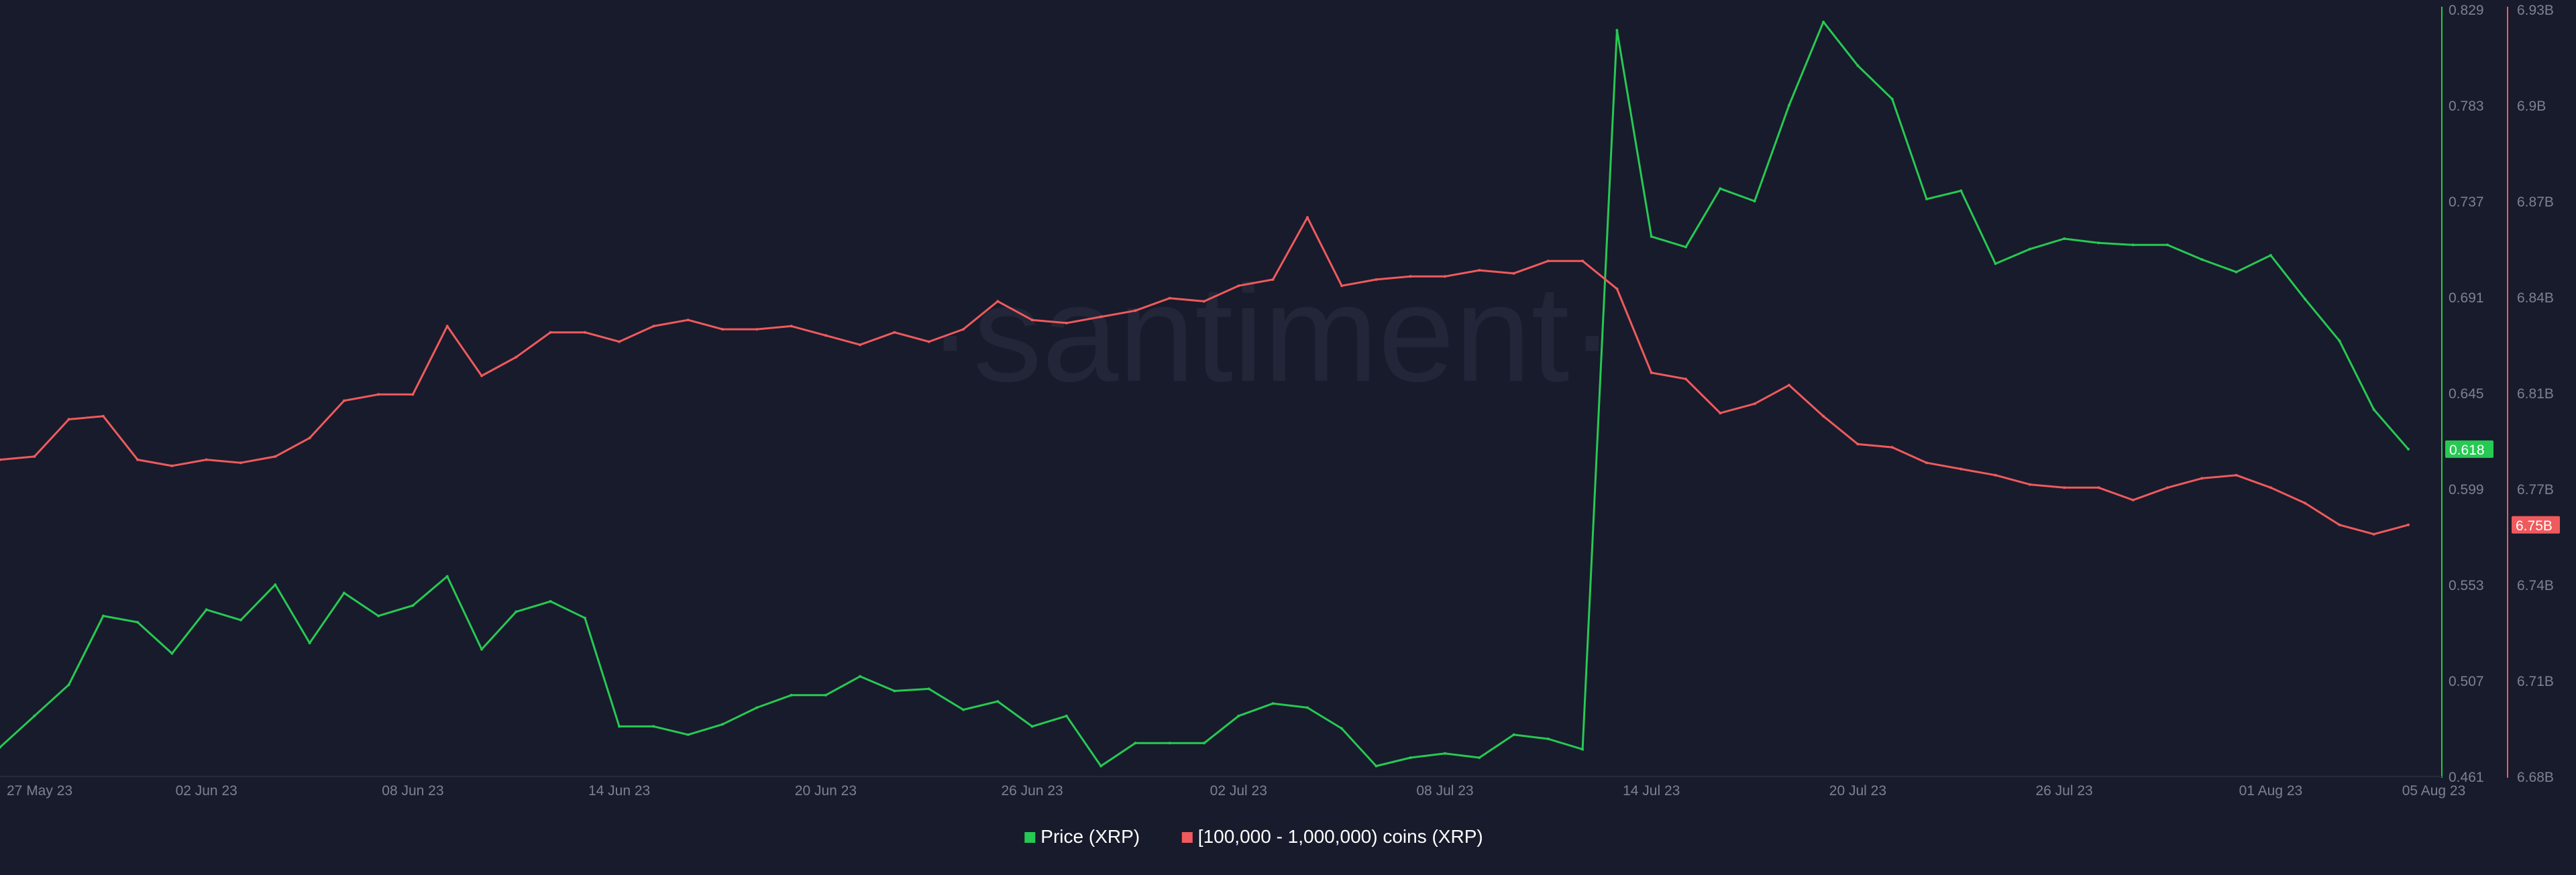 This screenshot has width=2576, height=875. I want to click on legend-label-price: Price (XRP), so click(1090, 836).